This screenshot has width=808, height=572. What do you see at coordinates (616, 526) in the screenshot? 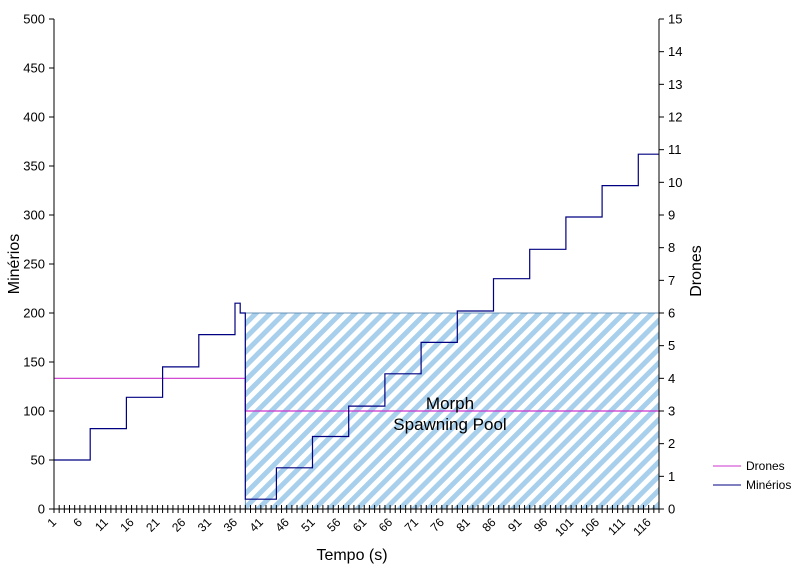
I see `x-tick-label: 111` at bounding box center [616, 526].